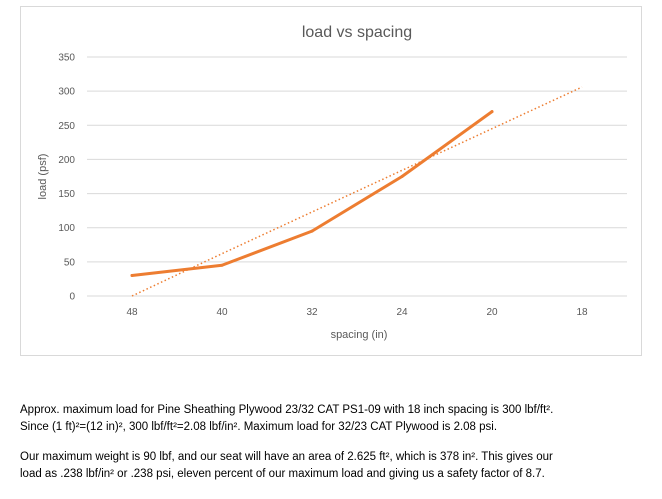 The image size is (662, 499). I want to click on x-tick-label: 32, so click(312, 312).